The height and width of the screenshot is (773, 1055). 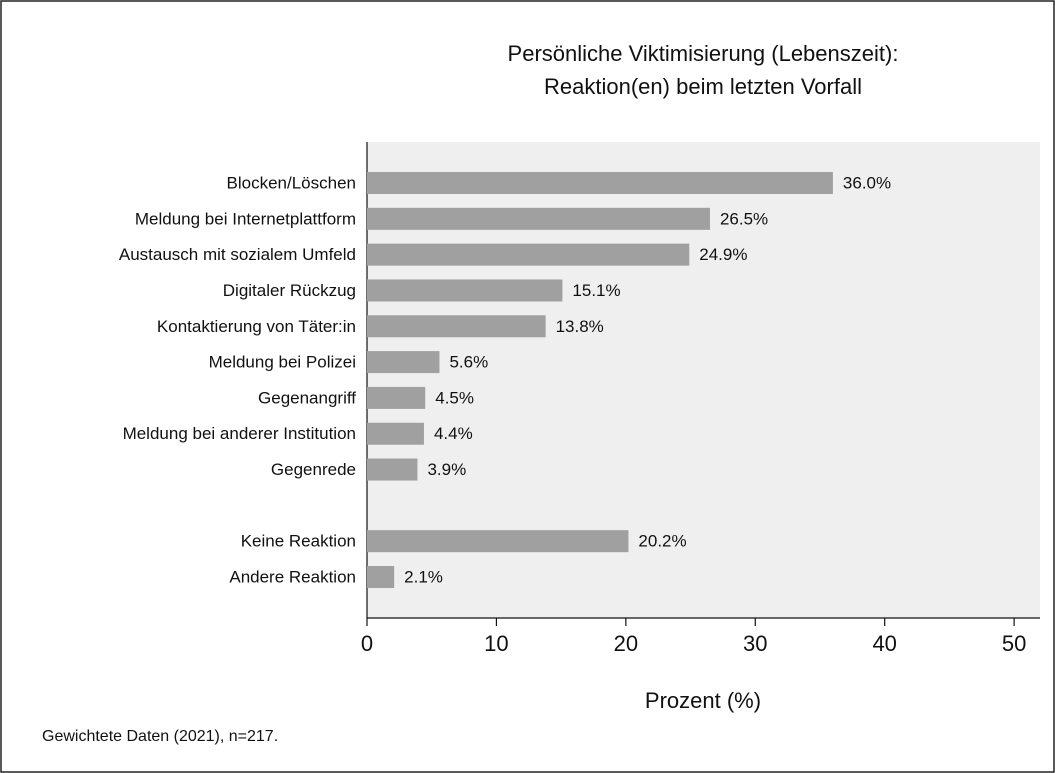 What do you see at coordinates (307, 397) in the screenshot?
I see `y-tick-label: Gegenangriff` at bounding box center [307, 397].